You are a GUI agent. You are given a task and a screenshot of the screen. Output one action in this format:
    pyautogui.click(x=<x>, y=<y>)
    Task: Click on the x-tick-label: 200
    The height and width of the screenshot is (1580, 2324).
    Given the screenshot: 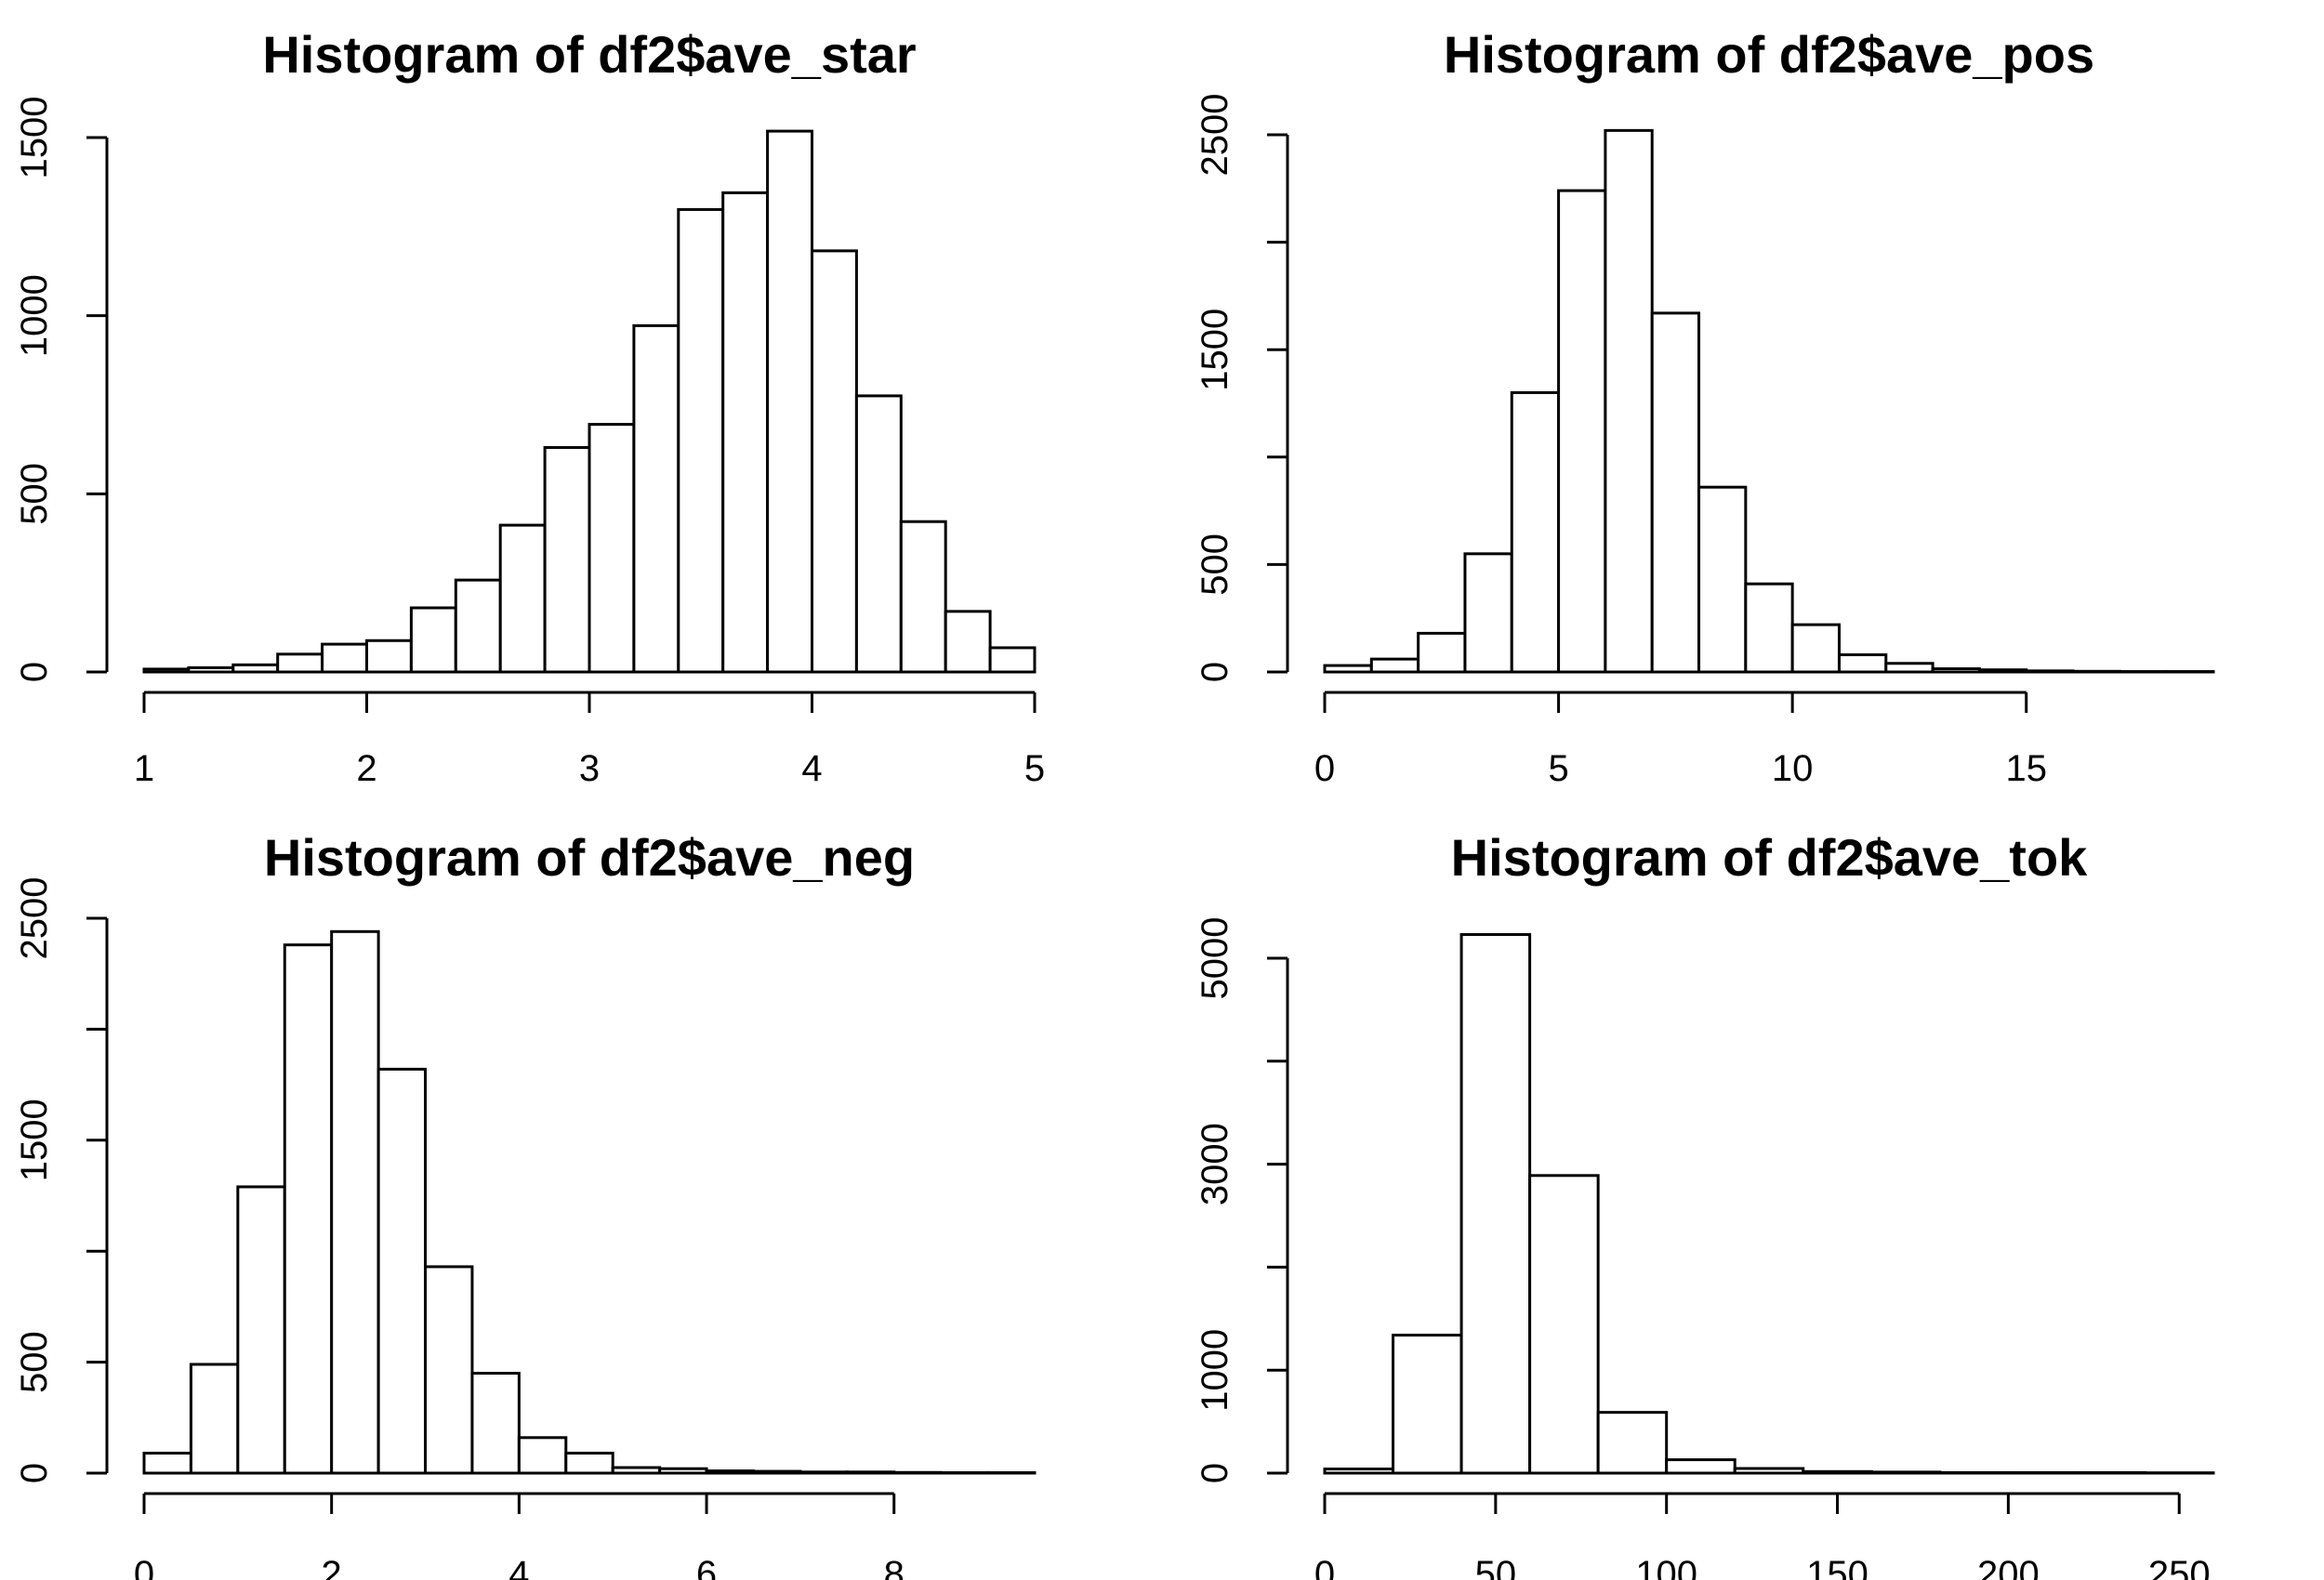 What is the action you would take?
    pyautogui.click(x=2008, y=1567)
    